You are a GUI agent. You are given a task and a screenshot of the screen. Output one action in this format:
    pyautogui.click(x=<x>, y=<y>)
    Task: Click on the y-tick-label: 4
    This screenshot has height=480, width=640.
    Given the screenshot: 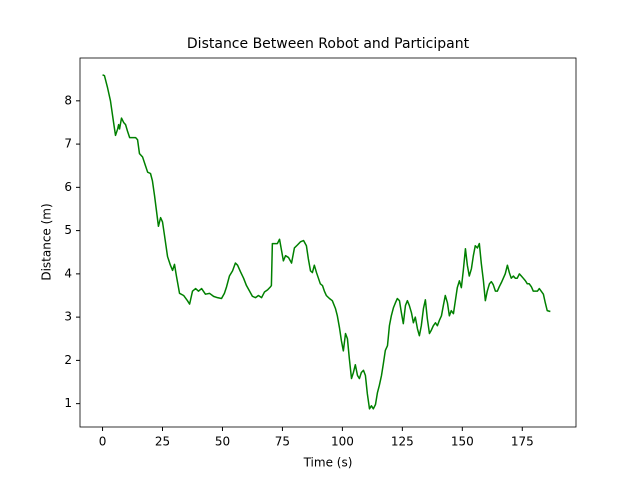 What is the action you would take?
    pyautogui.click(x=68, y=273)
    